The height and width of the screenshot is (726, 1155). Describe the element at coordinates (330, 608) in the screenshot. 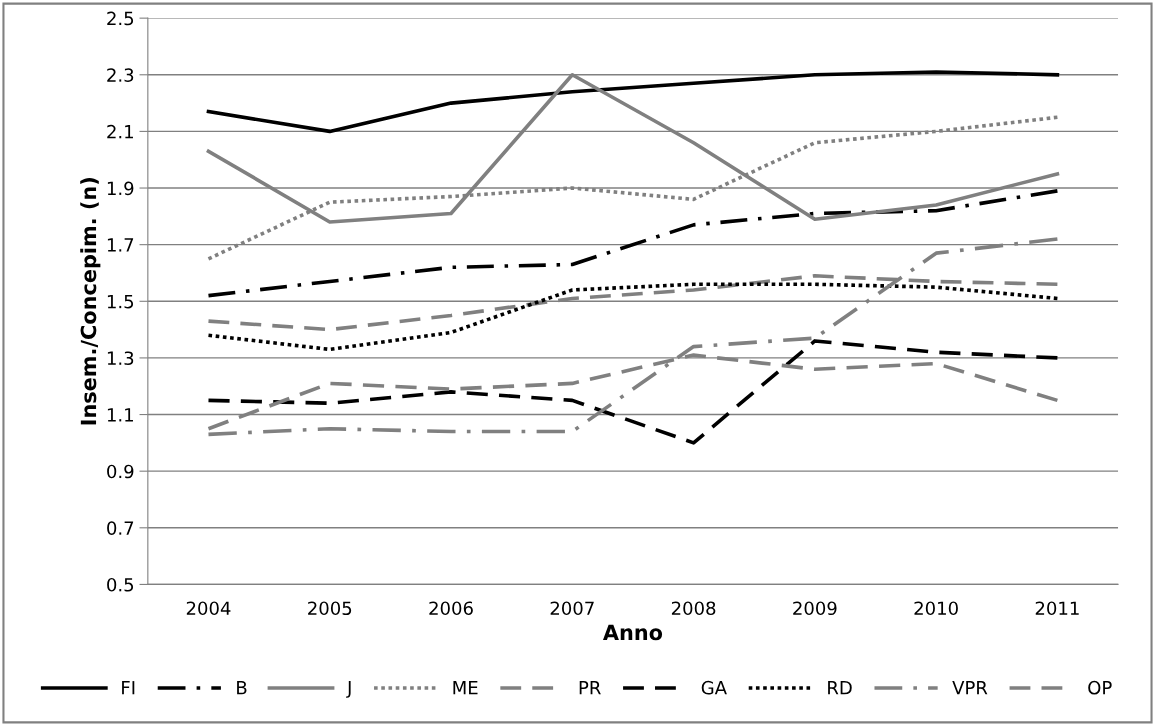

I see `x-tick-label: 2005` at that location.